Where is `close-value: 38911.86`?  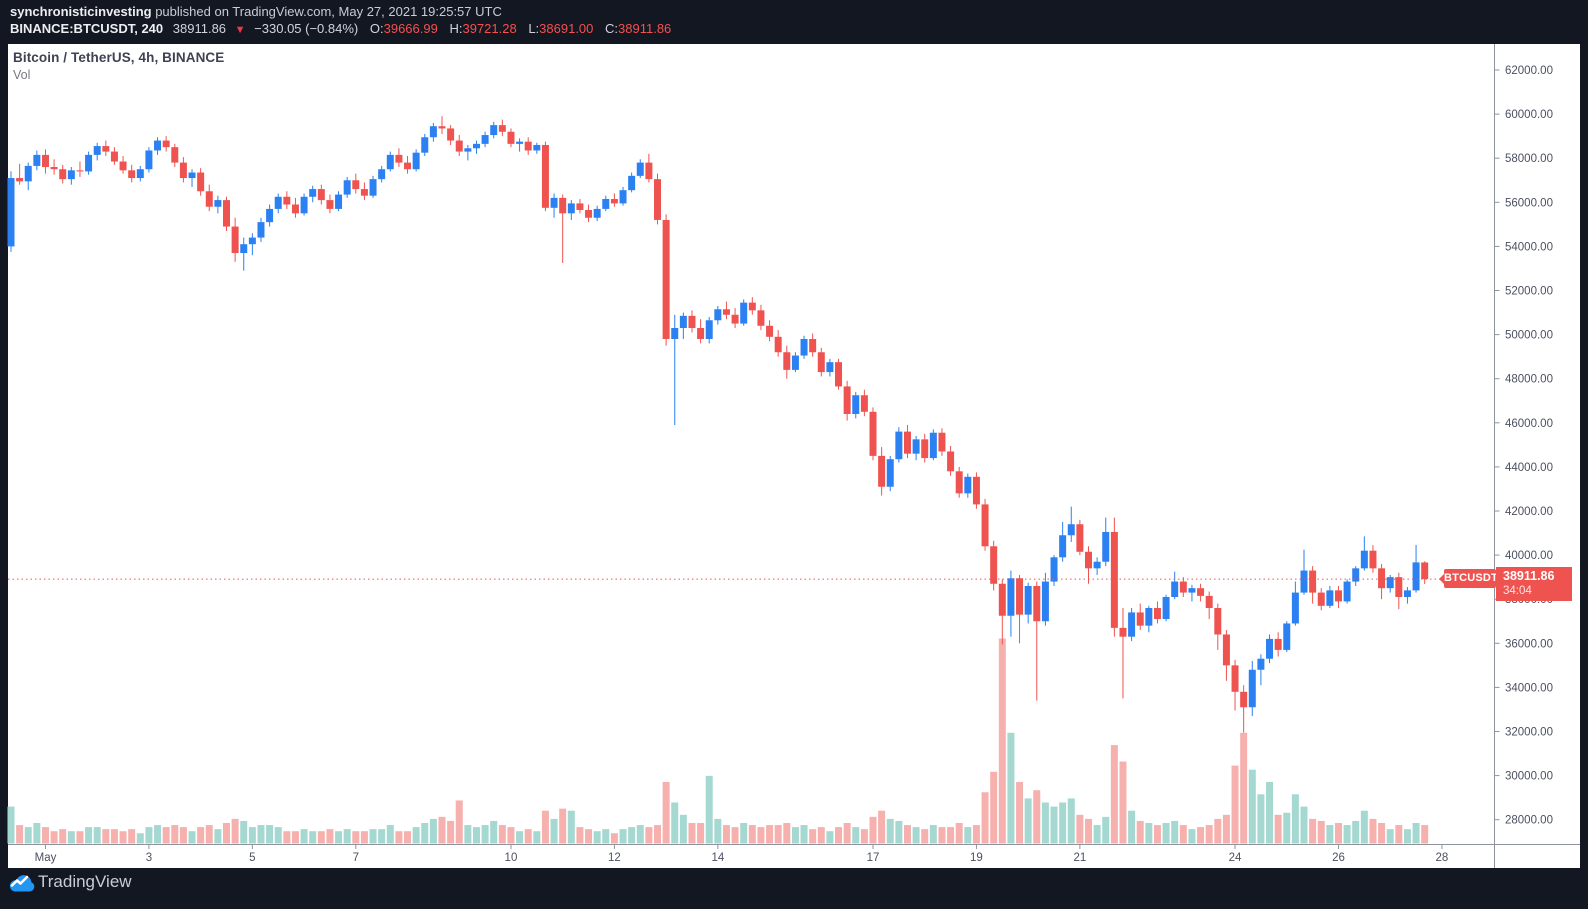
close-value: 38911.86 is located at coordinates (645, 28).